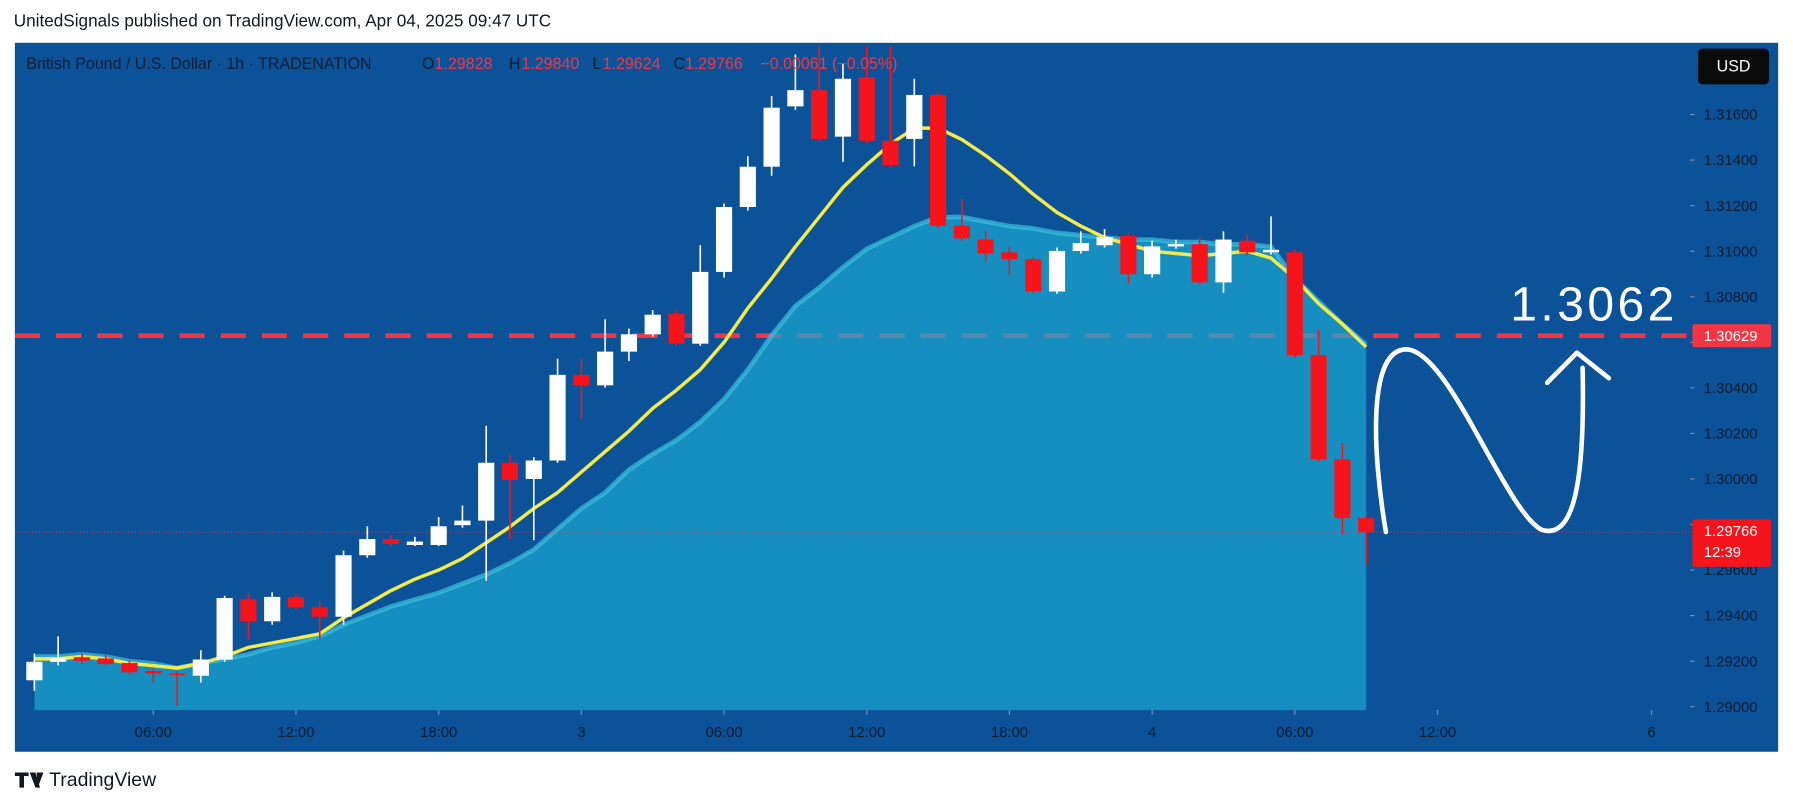 The height and width of the screenshot is (798, 1793). What do you see at coordinates (464, 64) in the screenshot?
I see `legend-value: 1.29828` at bounding box center [464, 64].